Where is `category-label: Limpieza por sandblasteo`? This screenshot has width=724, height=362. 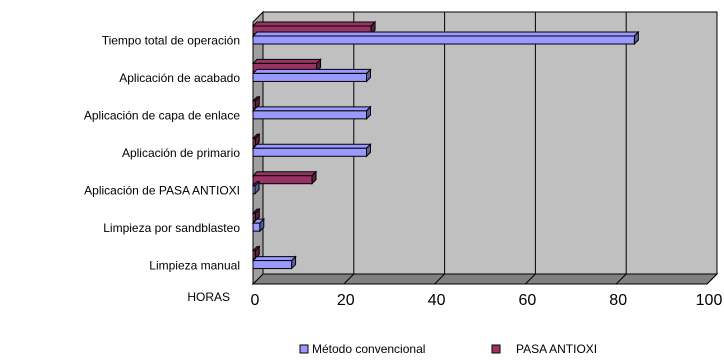 category-label: Limpieza por sandblasteo is located at coordinates (171, 228).